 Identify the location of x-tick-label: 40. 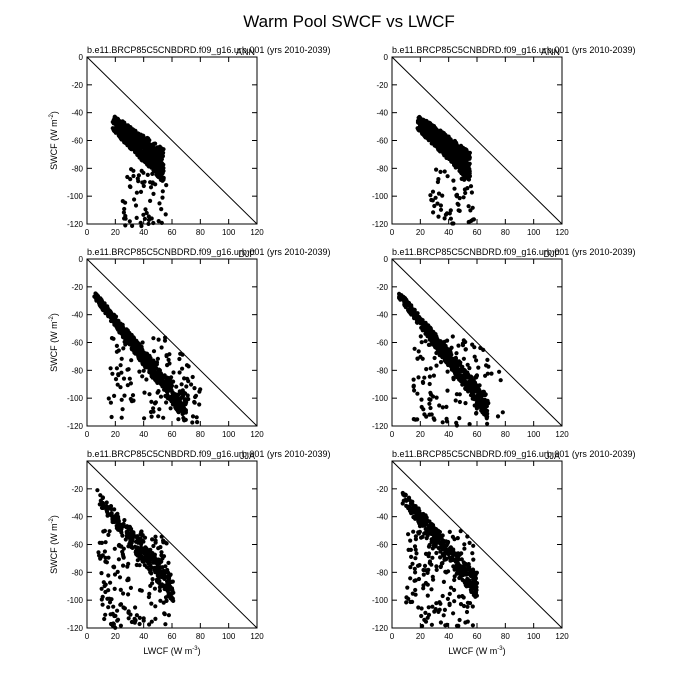
(448, 232).